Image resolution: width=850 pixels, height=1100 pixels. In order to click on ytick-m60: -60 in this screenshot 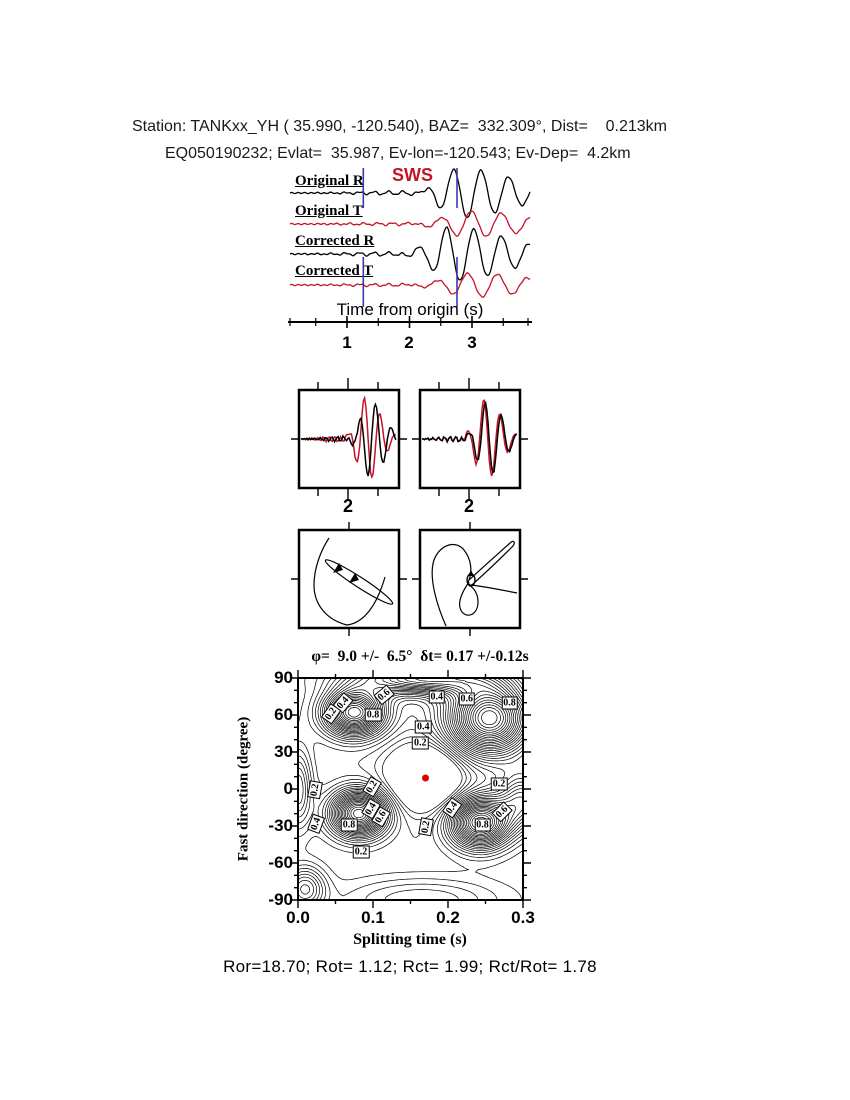, I will do `click(280, 862)`.